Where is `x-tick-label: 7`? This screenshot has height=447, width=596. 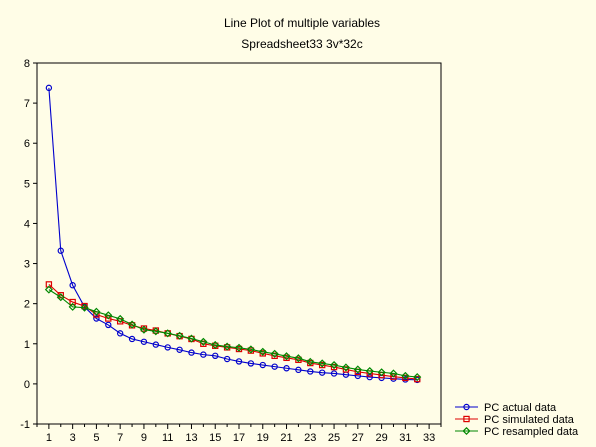 x-tick-label: 7 is located at coordinates (120, 438).